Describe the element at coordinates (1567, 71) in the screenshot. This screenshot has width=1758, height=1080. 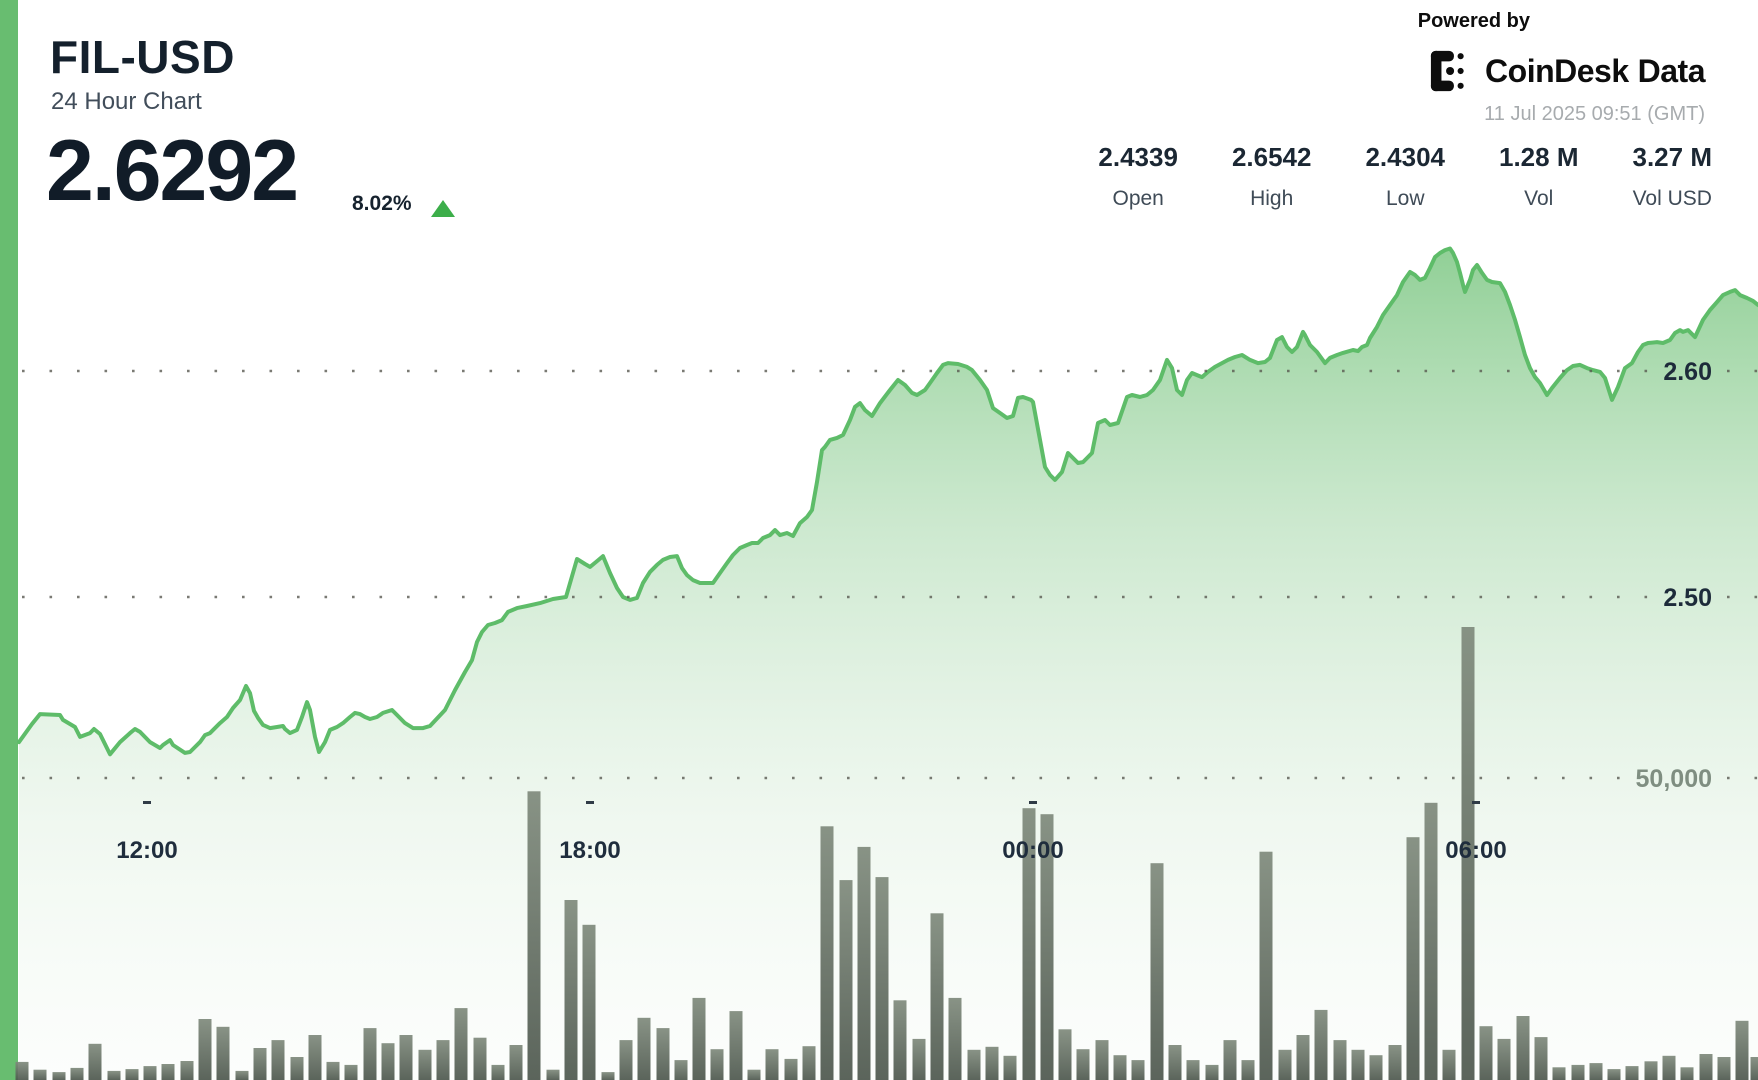
I see `coindesk-data-logo: CoinDesk Data` at that location.